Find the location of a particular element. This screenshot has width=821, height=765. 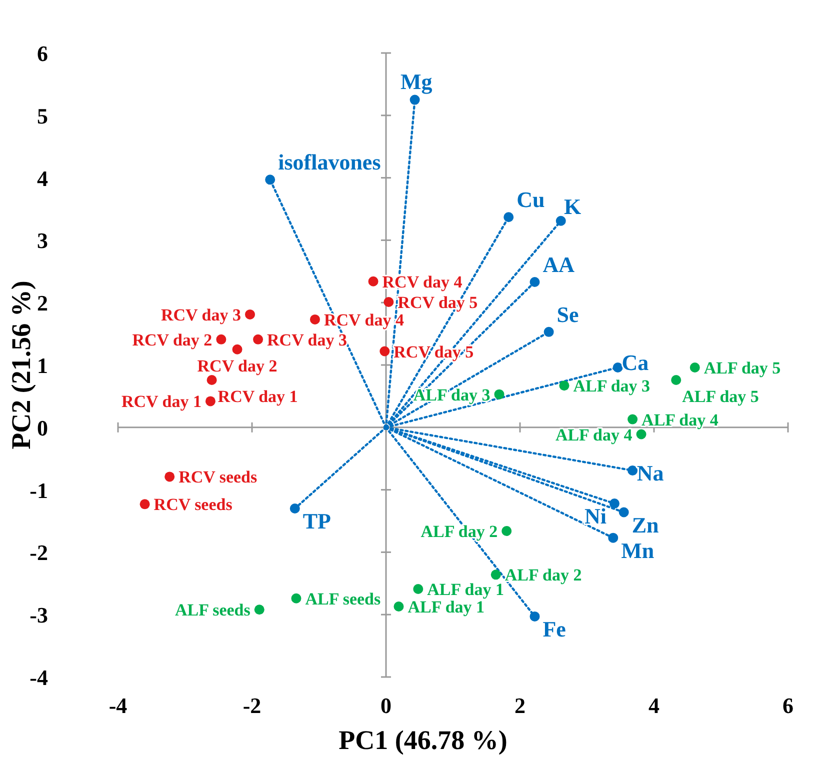

series-label: Se is located at coordinates (568, 314).